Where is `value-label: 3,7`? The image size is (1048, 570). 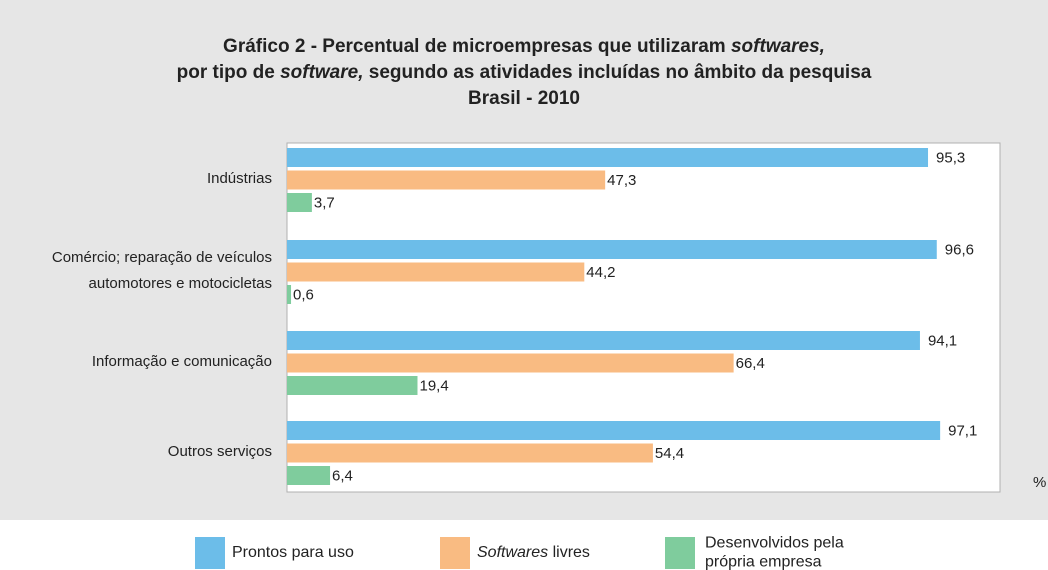 value-label: 3,7 is located at coordinates (324, 202).